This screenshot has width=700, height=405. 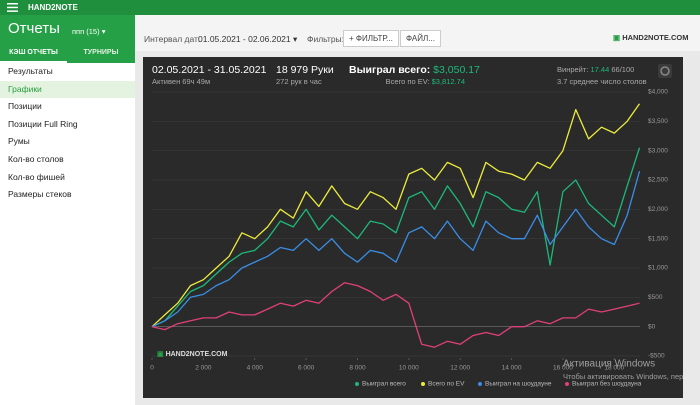 What do you see at coordinates (67, 39) in the screenshot?
I see `header: Отчеты ппп (15) ▾ КЭШ ОТЧЕТЫ ТУРНИРЫ` at bounding box center [67, 39].